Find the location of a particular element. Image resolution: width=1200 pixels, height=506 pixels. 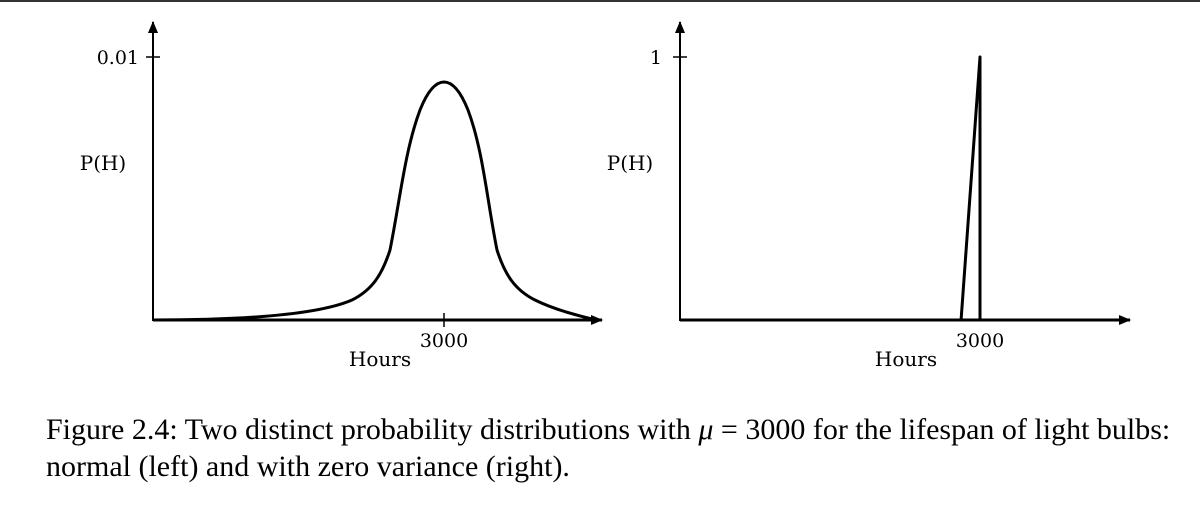

right-y-axis-label: P(H) is located at coordinates (630, 163).